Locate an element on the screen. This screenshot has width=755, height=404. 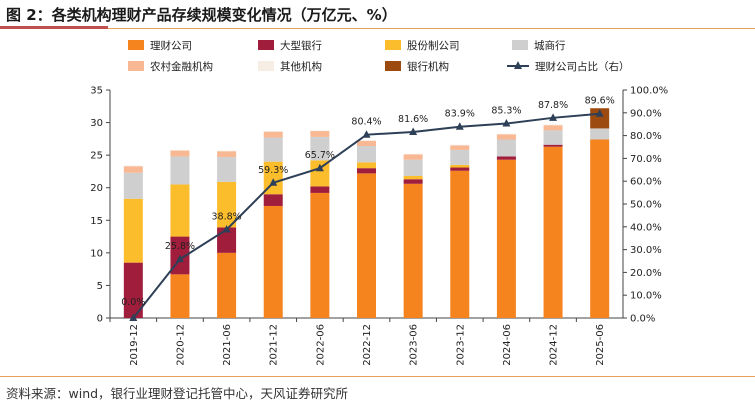
x-tick-label: 2022-06 is located at coordinates (320, 345).